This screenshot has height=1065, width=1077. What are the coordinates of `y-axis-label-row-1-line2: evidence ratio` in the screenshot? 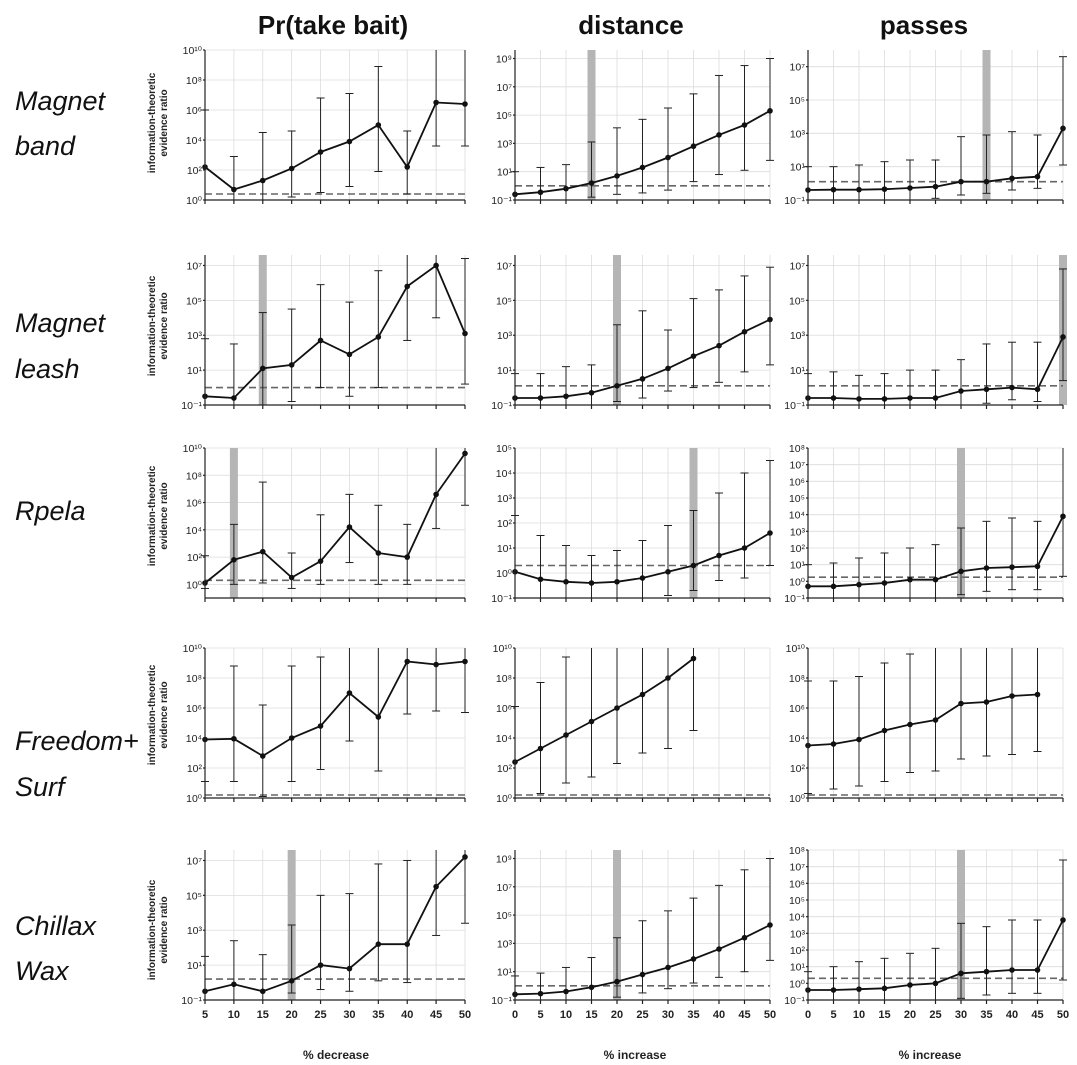 It's located at (164, 325).